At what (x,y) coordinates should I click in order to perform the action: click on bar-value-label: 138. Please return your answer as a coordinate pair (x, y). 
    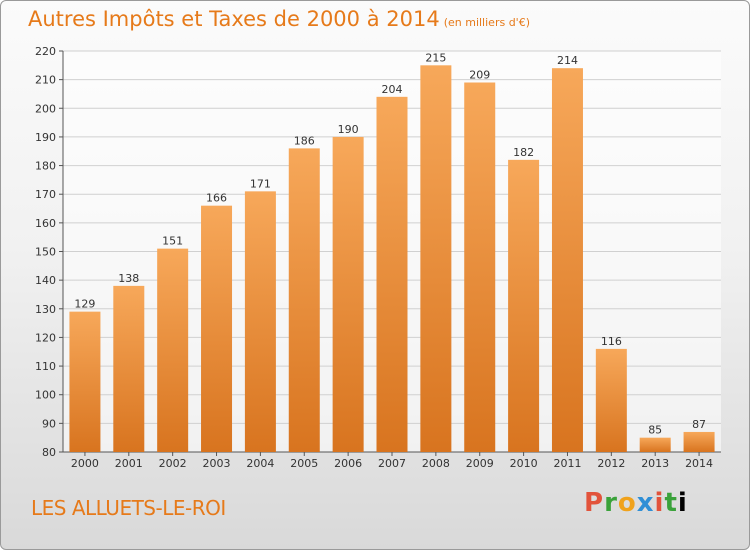
    Looking at the image, I should click on (128, 278).